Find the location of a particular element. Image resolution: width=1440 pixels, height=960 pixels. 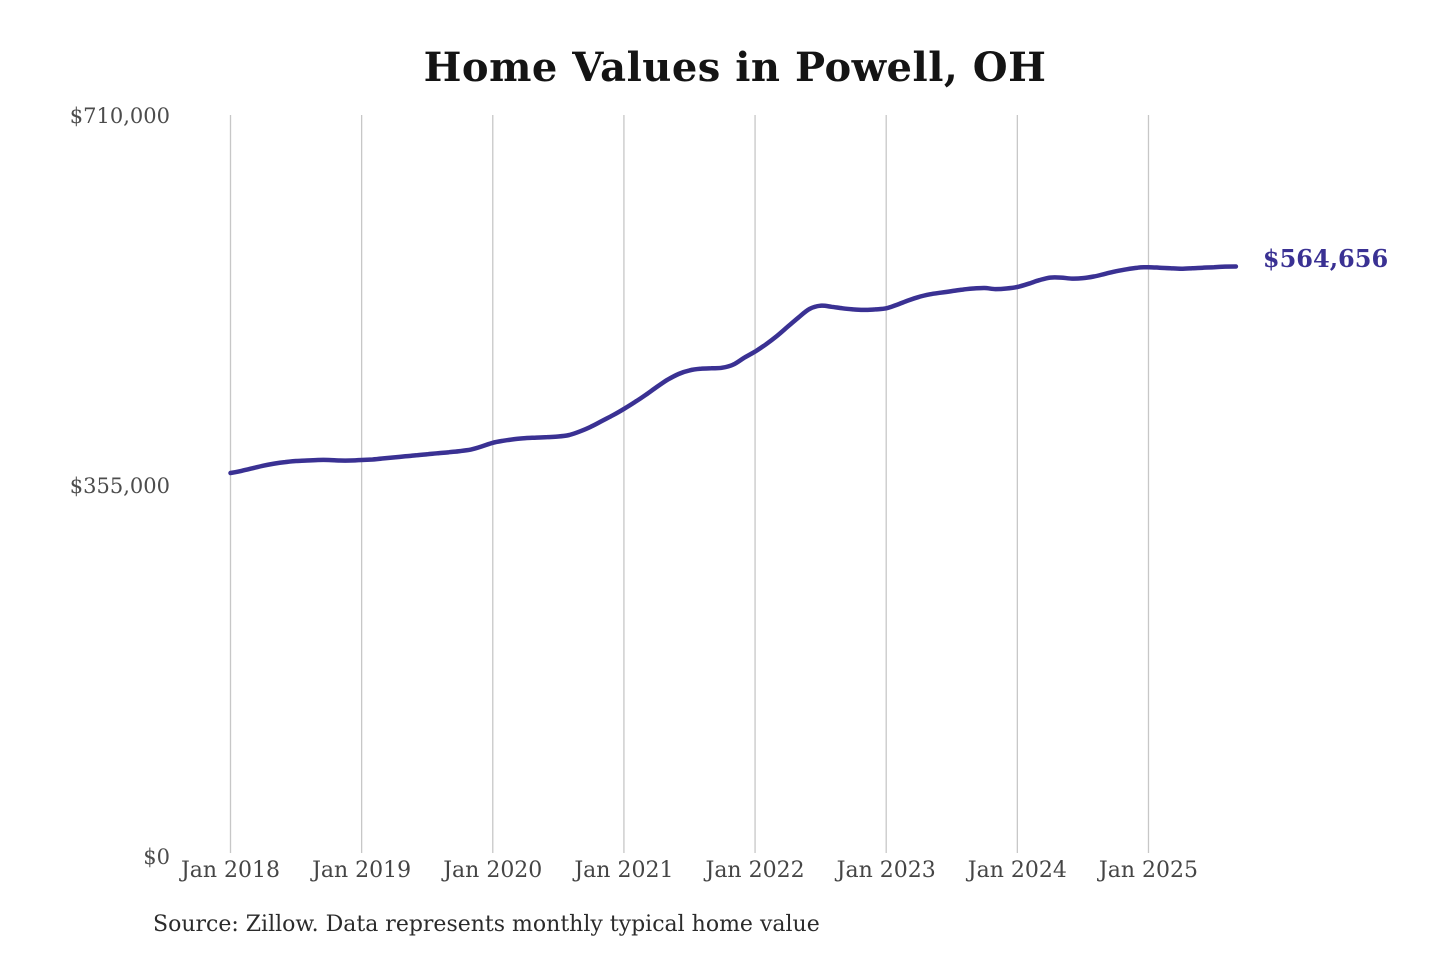

x-axis-tick-label: Jan 2021 is located at coordinates (624, 870).